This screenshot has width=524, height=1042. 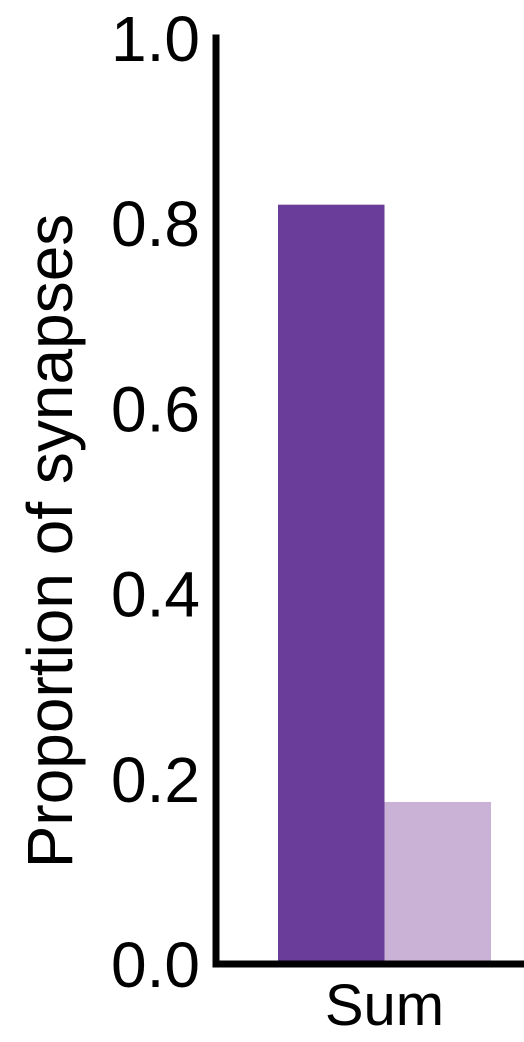 What do you see at coordinates (155, 224) in the screenshot?
I see `y-tick-label: 0.8` at bounding box center [155, 224].